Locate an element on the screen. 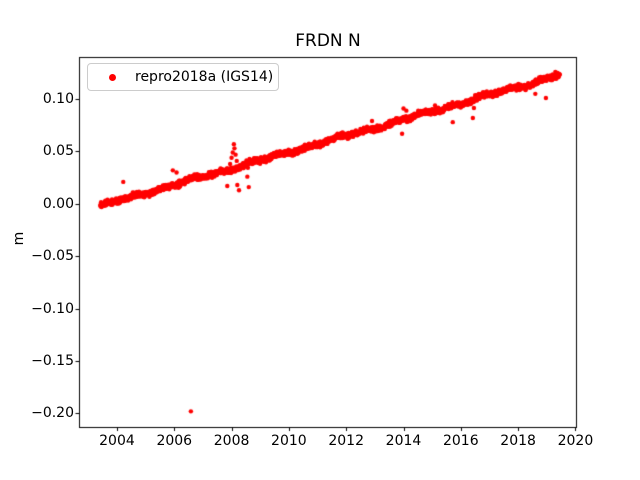  x-tick-label: 2006 is located at coordinates (174, 441).